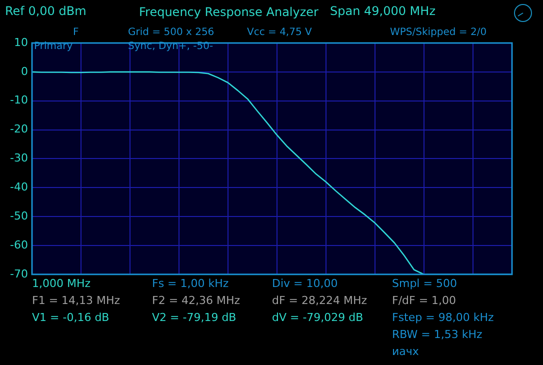 Image resolution: width=543 pixels, height=365 pixels. I want to click on text: F/dF = 1,00, so click(424, 300).